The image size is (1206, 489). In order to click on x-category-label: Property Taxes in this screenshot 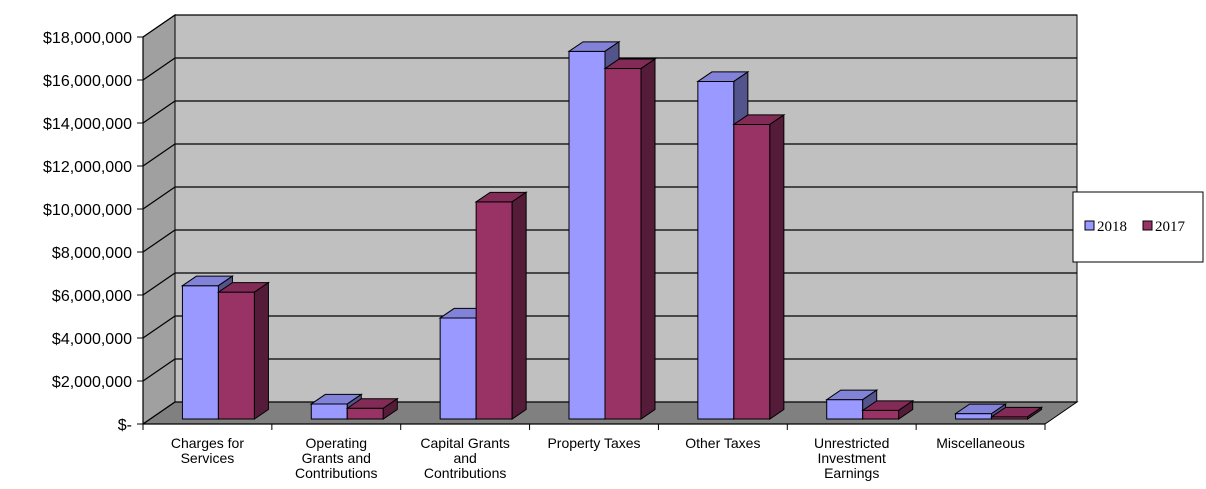, I will do `click(593, 443)`.